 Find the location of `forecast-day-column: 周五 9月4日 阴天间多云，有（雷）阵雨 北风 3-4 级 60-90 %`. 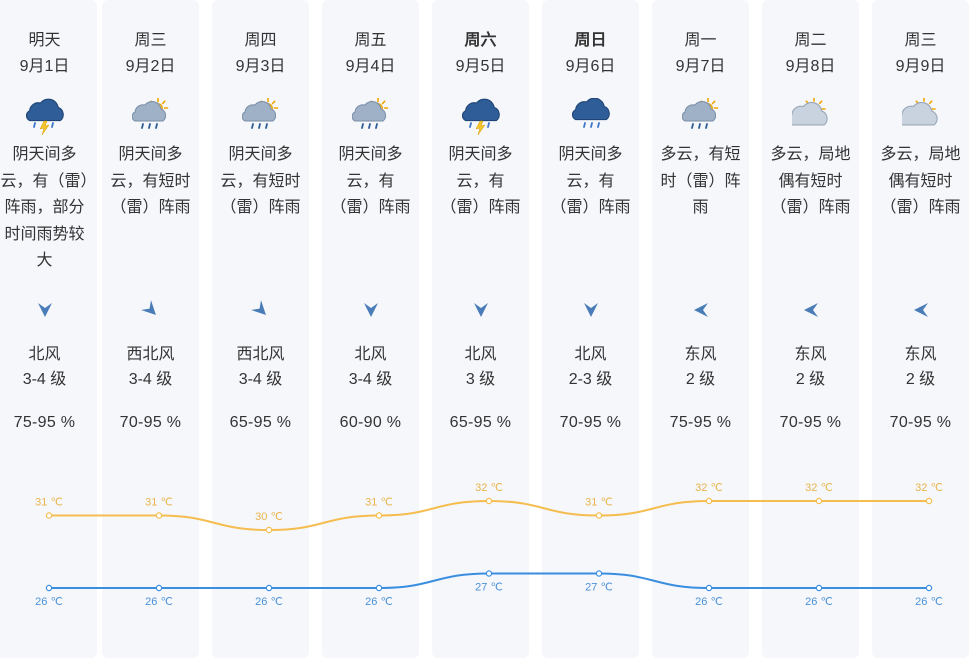

forecast-day-column: 周五 9月4日 阴天间多云，有（雷）阵雨 北风 3-4 级 60-90 % is located at coordinates (370, 329).